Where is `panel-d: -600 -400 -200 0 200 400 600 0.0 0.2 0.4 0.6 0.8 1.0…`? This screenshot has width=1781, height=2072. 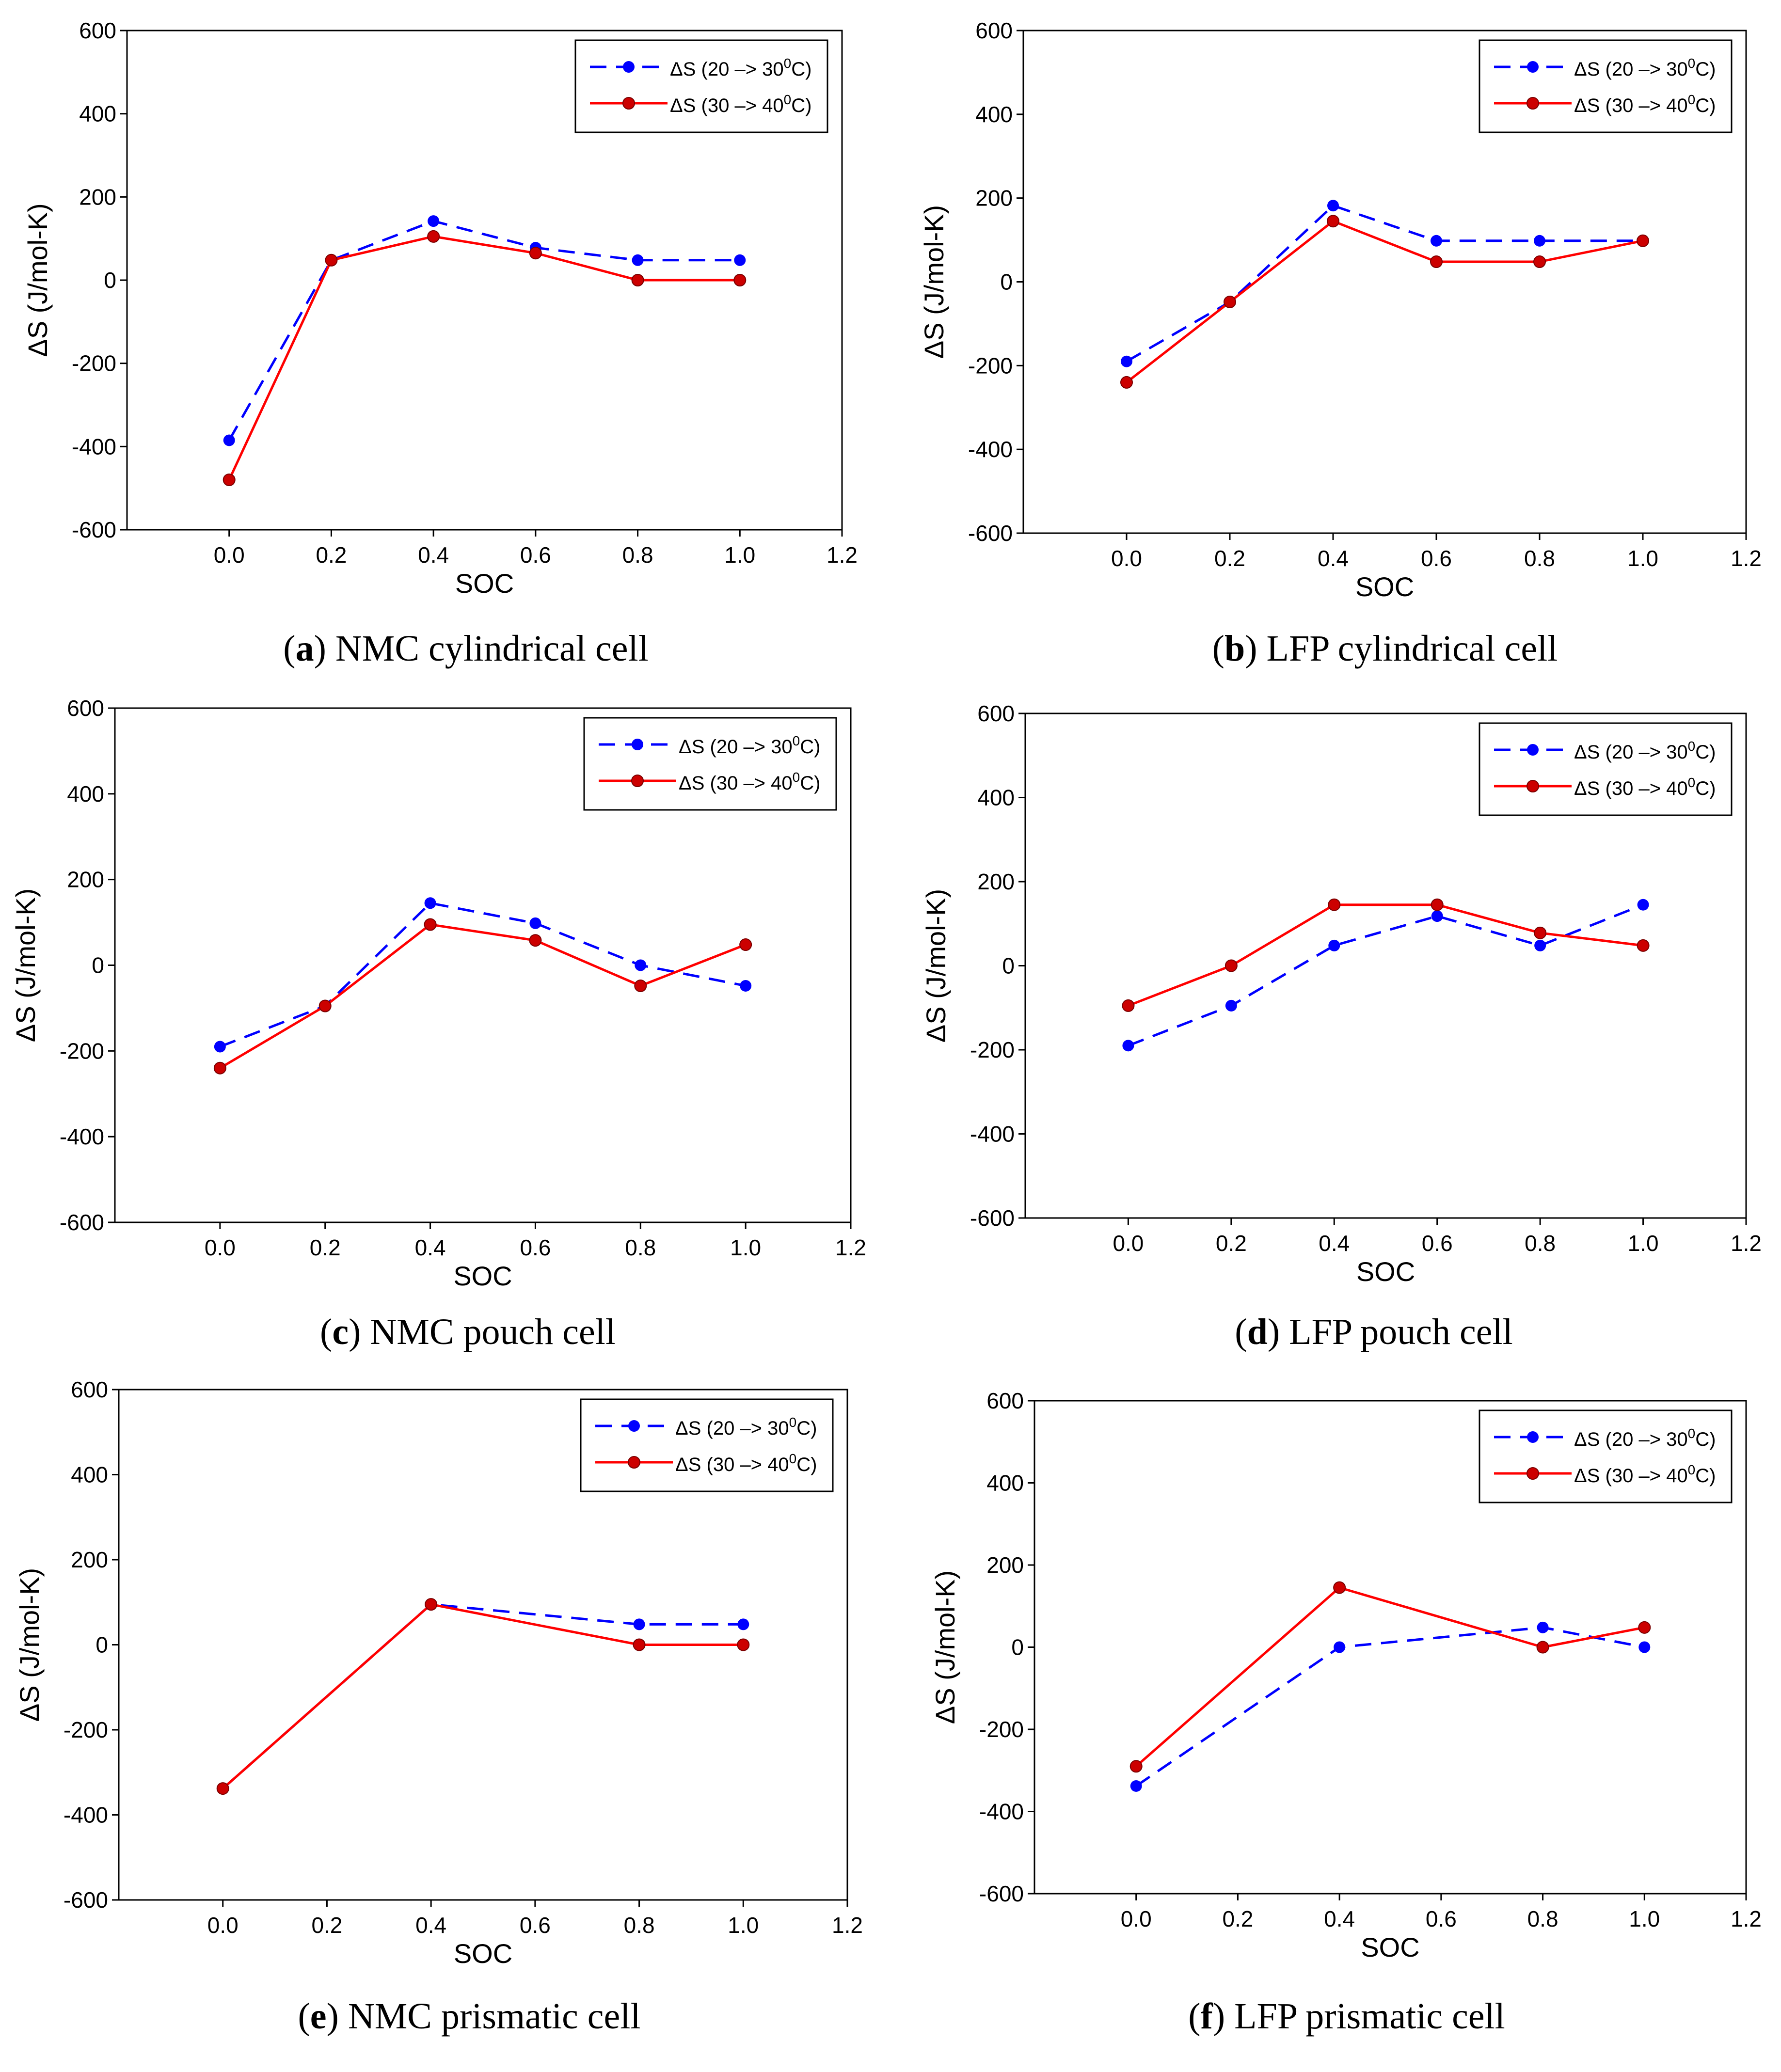
panel-d: -600 -400 -200 0 200 400 600 0.0 0.2 0.4 0.6 0.8 1.0… is located at coordinates (1342, 1026).